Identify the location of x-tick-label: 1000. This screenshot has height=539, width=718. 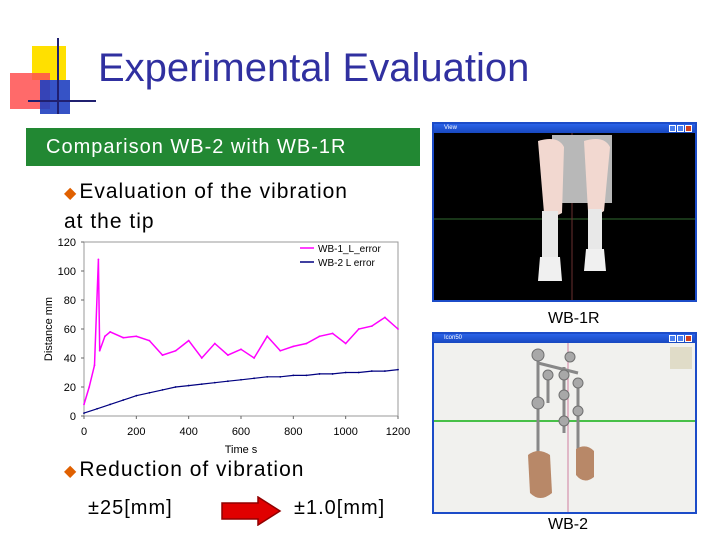
(345, 432).